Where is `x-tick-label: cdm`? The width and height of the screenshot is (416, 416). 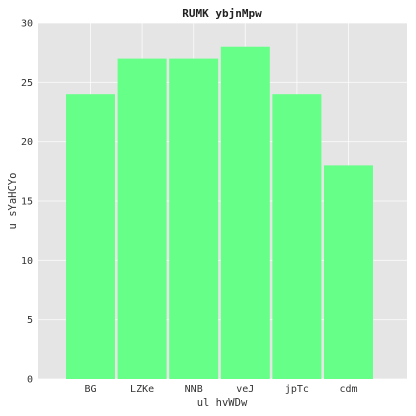
x-tick-label: cdm is located at coordinates (348, 389).